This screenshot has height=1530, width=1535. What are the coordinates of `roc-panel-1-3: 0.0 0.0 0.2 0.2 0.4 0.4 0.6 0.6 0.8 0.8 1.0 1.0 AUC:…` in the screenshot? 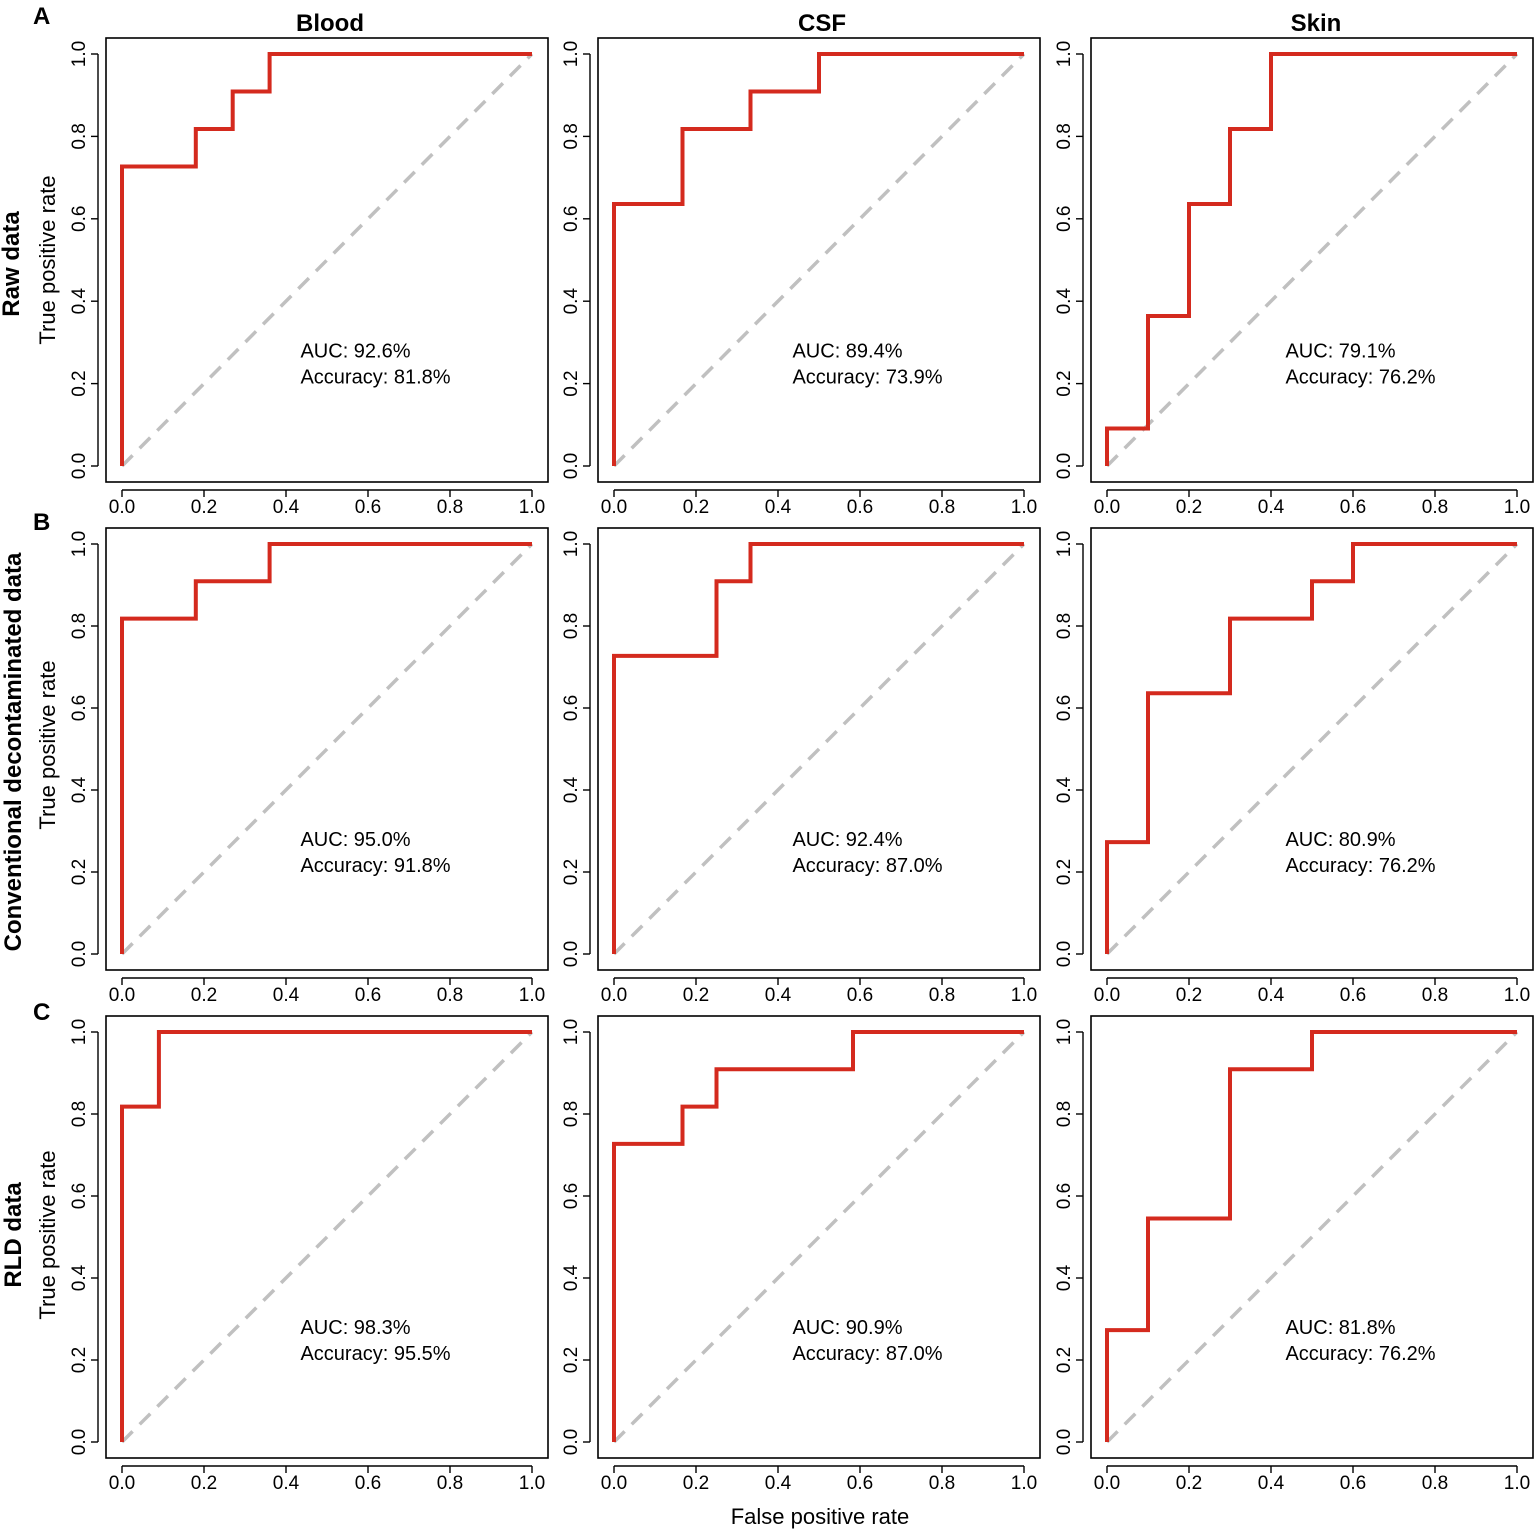 It's located at (1294, 277).